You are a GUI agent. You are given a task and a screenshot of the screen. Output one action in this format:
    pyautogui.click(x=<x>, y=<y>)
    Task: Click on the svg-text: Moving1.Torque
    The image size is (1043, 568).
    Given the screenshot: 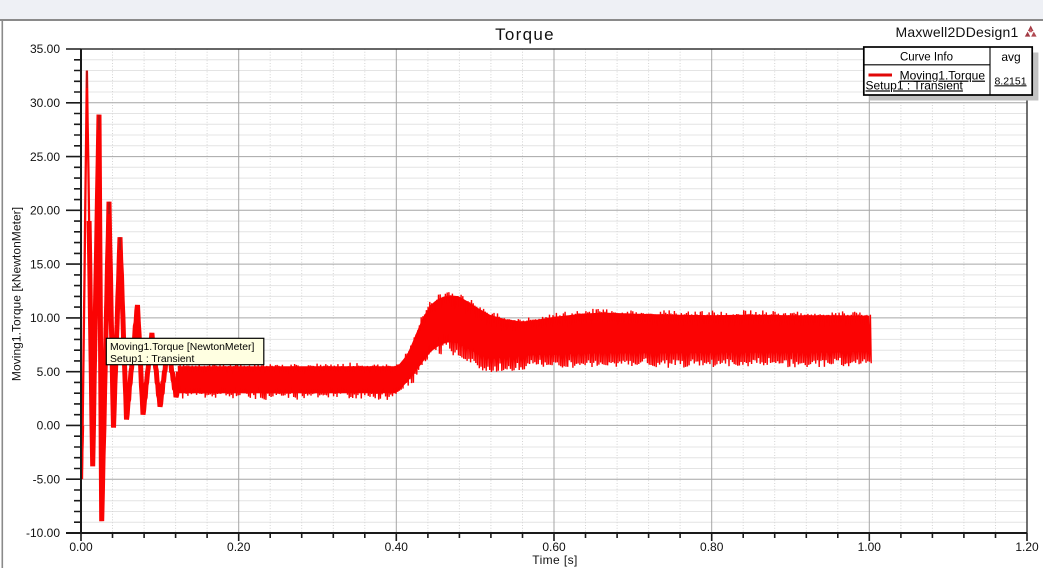 What is the action you would take?
    pyautogui.click(x=943, y=76)
    